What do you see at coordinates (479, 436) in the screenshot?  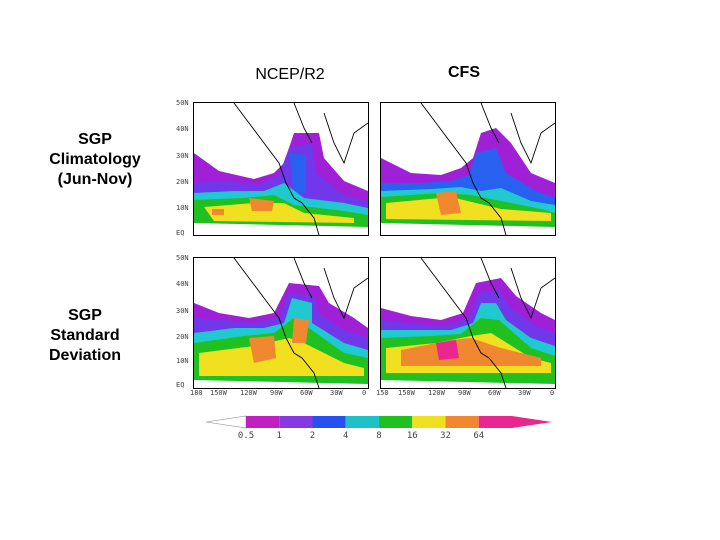 I see `colorbar-tick-label: 64` at bounding box center [479, 436].